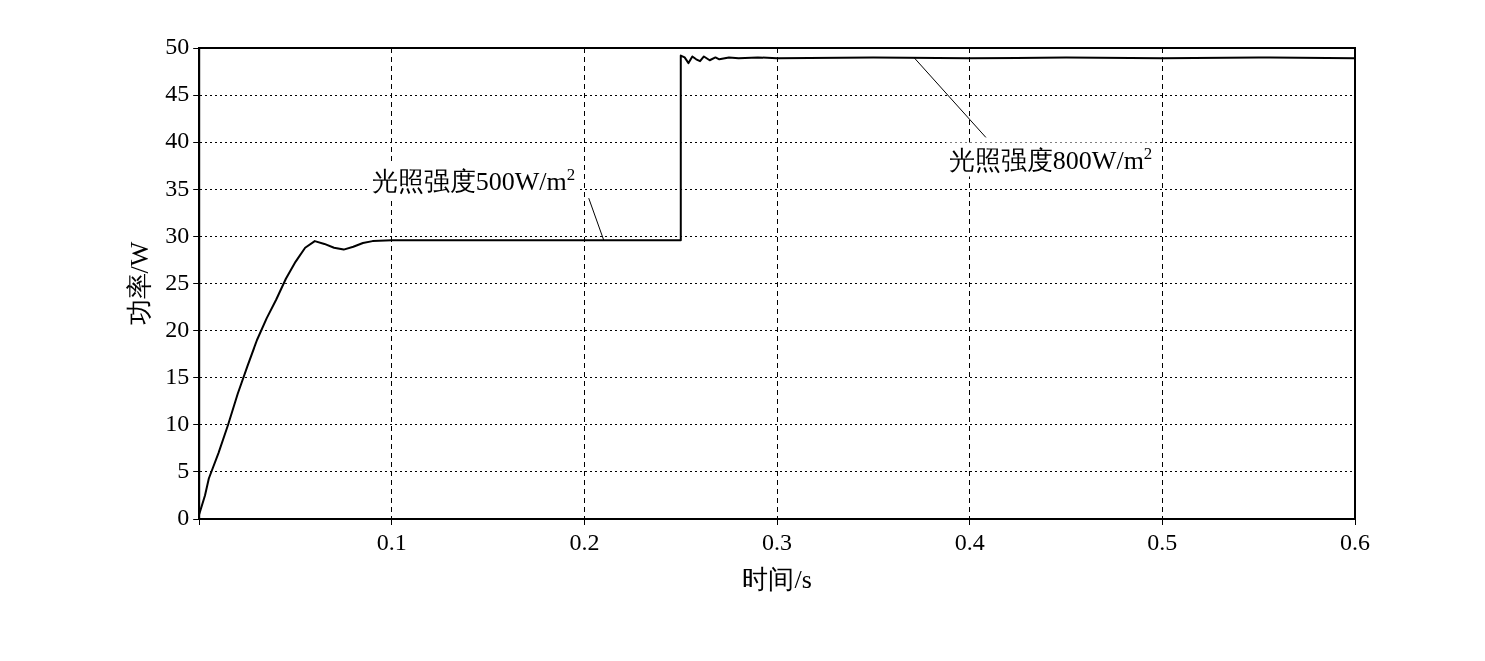 The width and height of the screenshot is (1485, 661). Describe the element at coordinates (183, 517) in the screenshot. I see `y-tick-label: 0` at that location.